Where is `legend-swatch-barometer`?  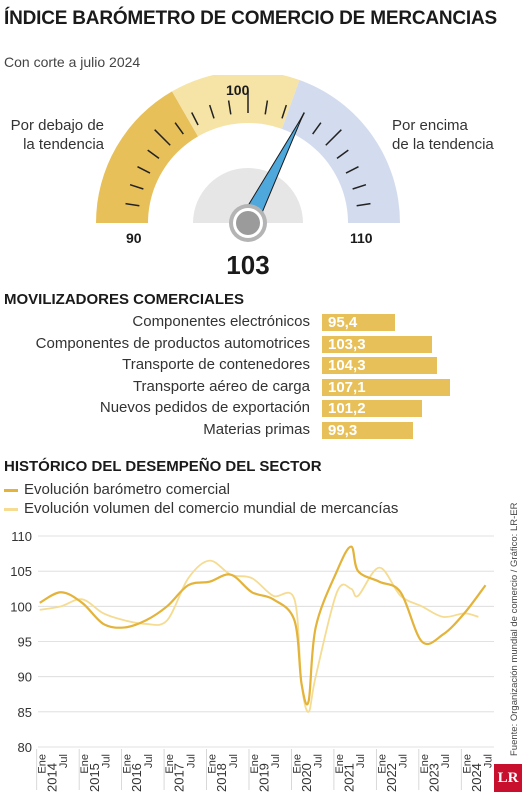
legend-swatch-barometer is located at coordinates (11, 490).